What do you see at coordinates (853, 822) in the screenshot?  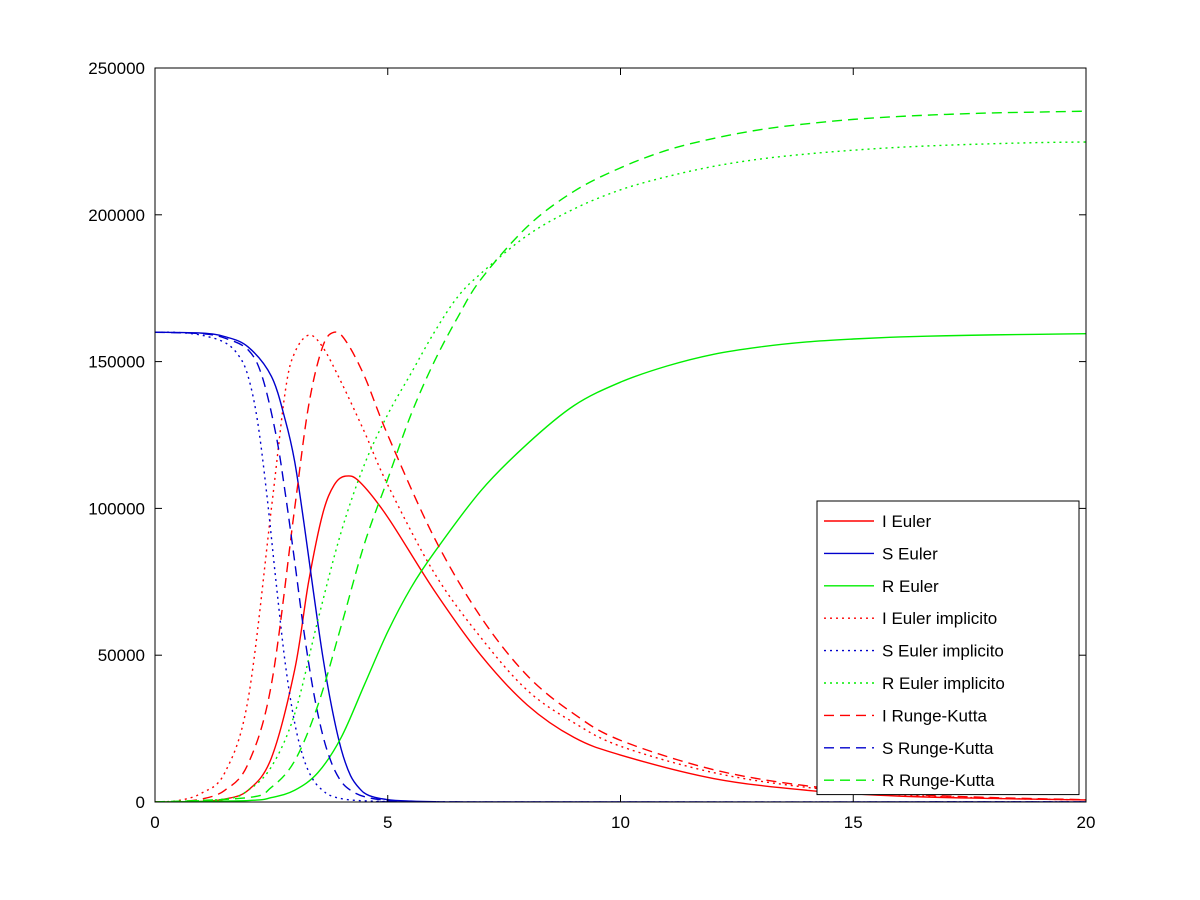 I see `x-tick-label: 15` at bounding box center [853, 822].